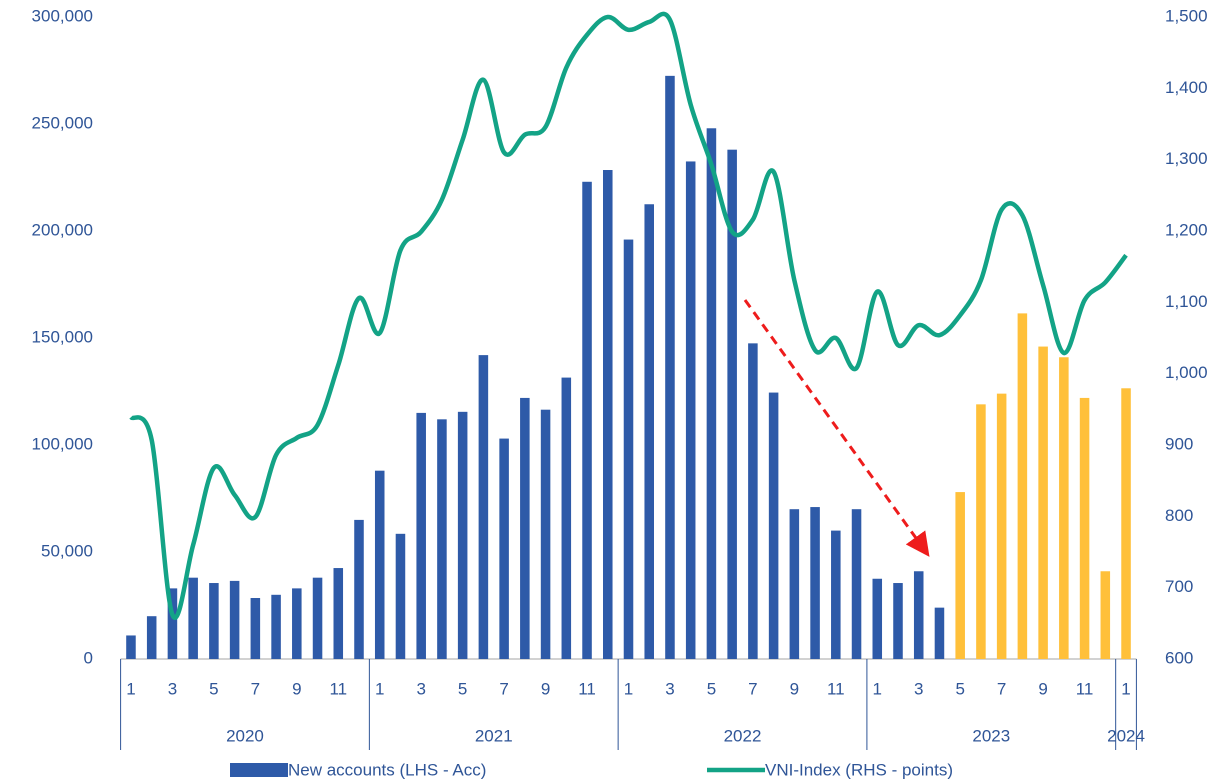  I want to click on legend-swatch, so click(259, 770).